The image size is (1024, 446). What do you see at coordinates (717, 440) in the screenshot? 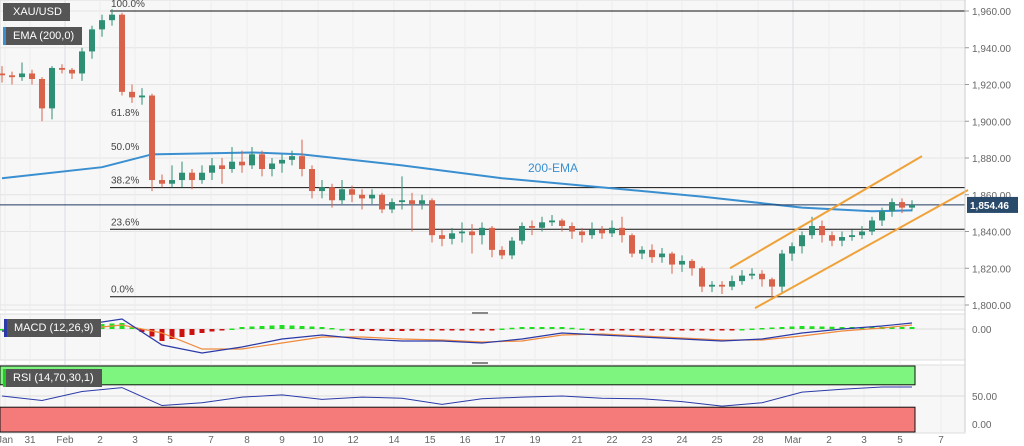
I see `time-tick-label: 25` at bounding box center [717, 440].